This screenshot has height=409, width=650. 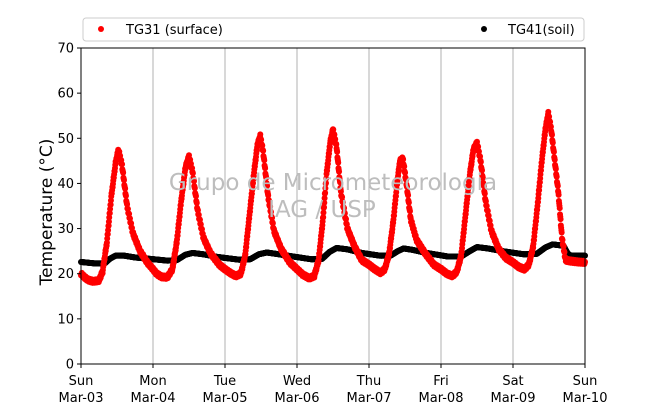 I want to click on y-tick-label: 0, so click(x=70, y=365).